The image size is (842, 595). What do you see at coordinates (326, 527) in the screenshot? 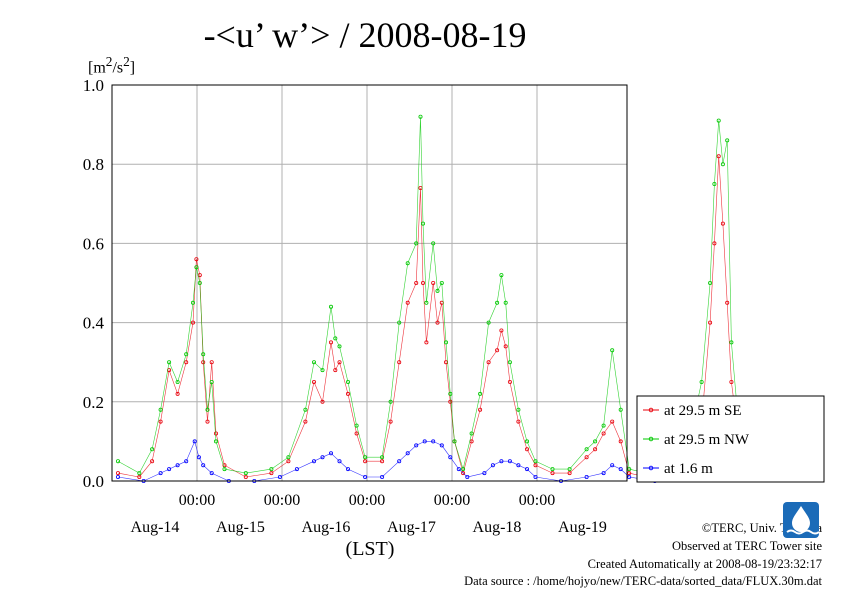
I see `date-label: Aug-16` at bounding box center [326, 527].